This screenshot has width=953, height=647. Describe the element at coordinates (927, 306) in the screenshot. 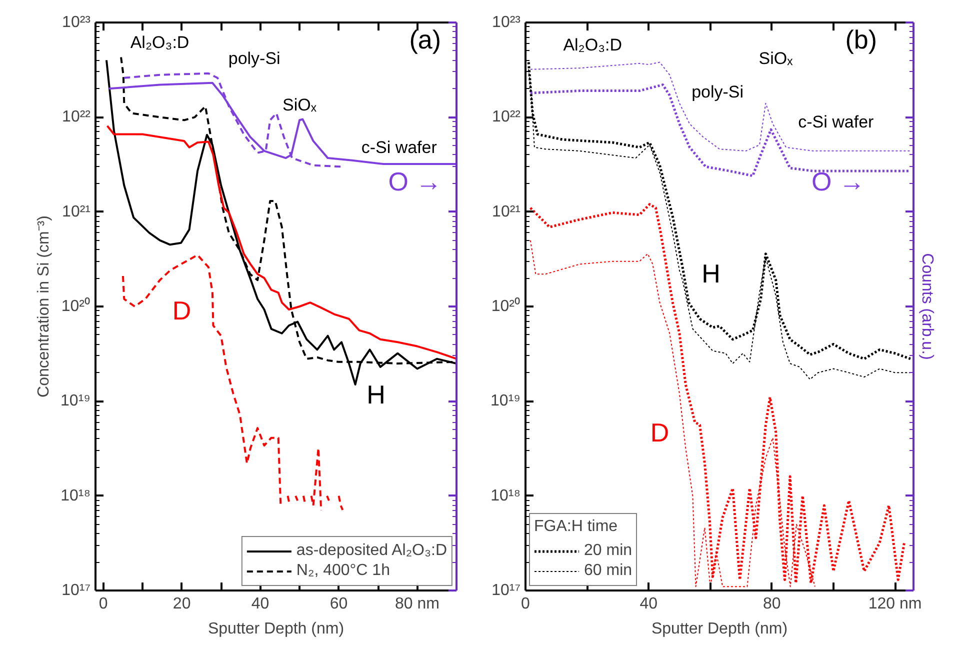

I see `y2-axis-title: Counts (arb.u.)` at that location.